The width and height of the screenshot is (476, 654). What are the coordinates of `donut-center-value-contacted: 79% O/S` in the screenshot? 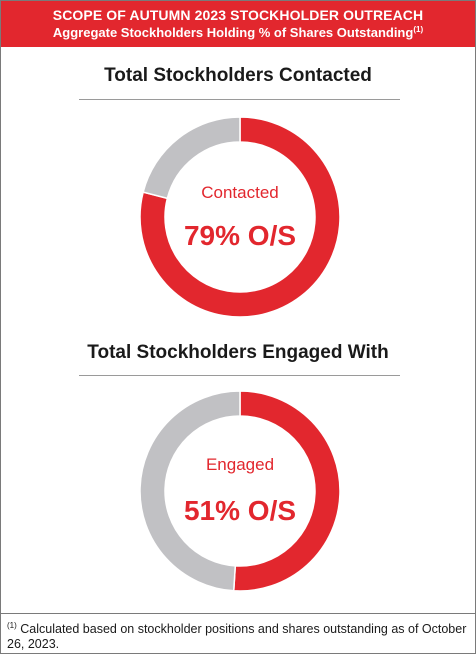 It's located at (240, 235).